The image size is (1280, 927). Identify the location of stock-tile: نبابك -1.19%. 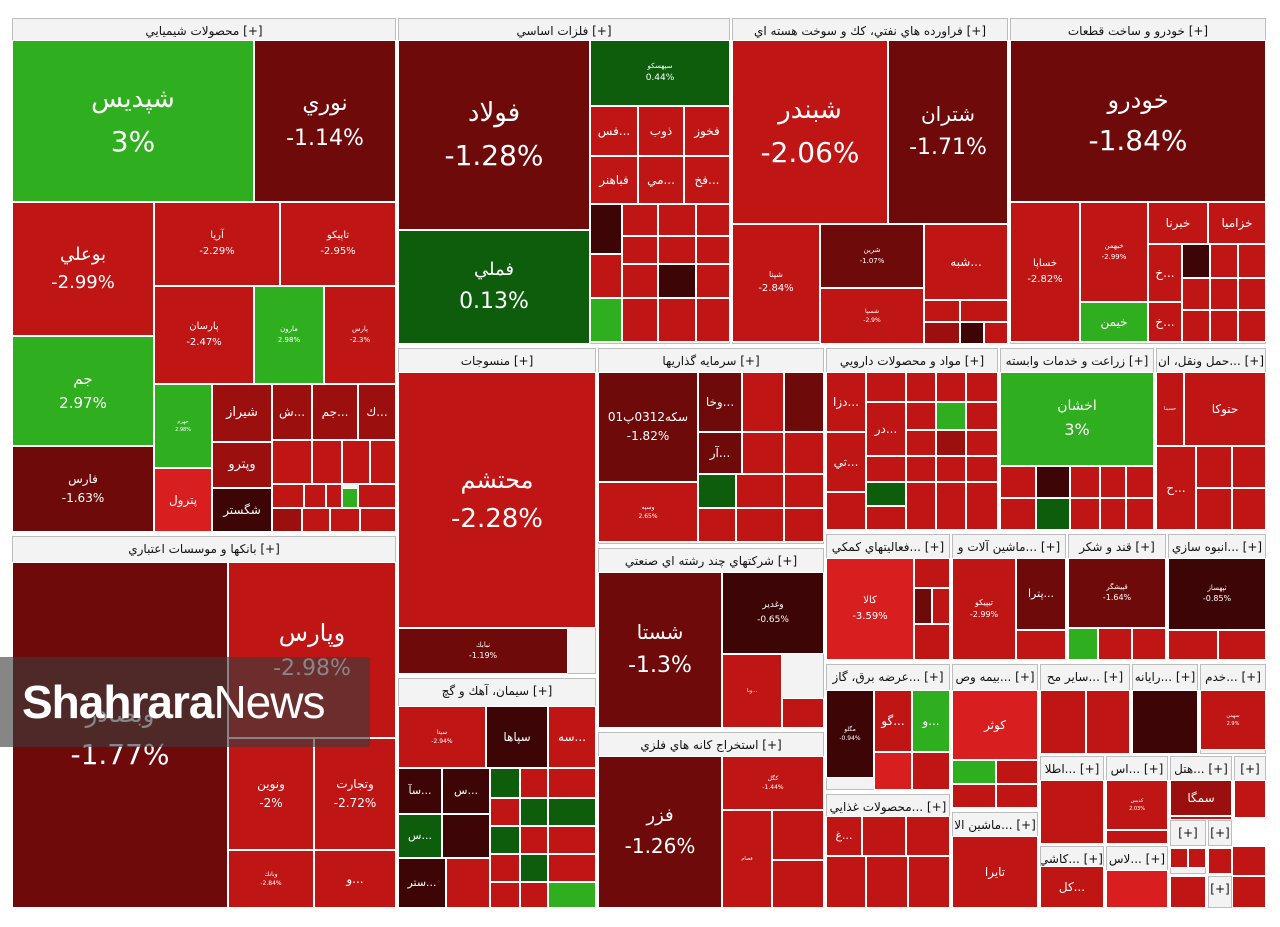
(483, 651).